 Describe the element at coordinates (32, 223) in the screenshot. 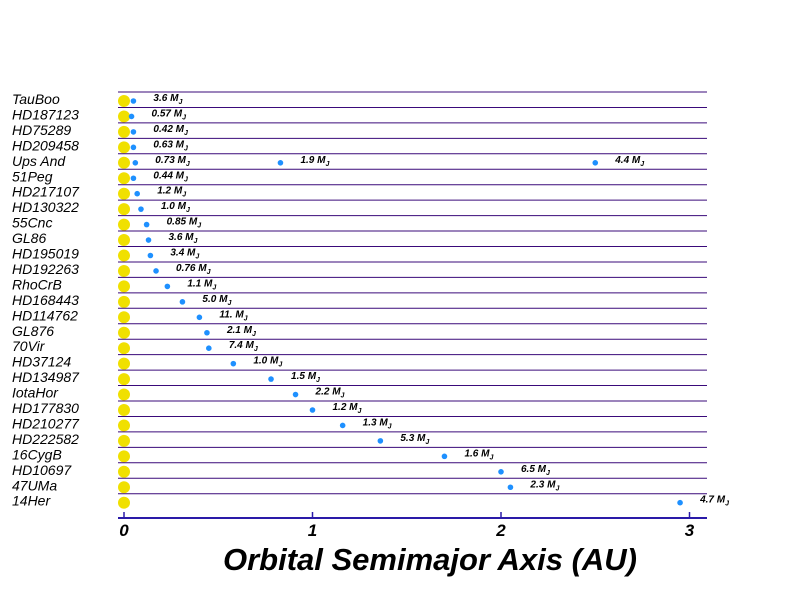

I see `star-name-label: 55Cnc` at that location.